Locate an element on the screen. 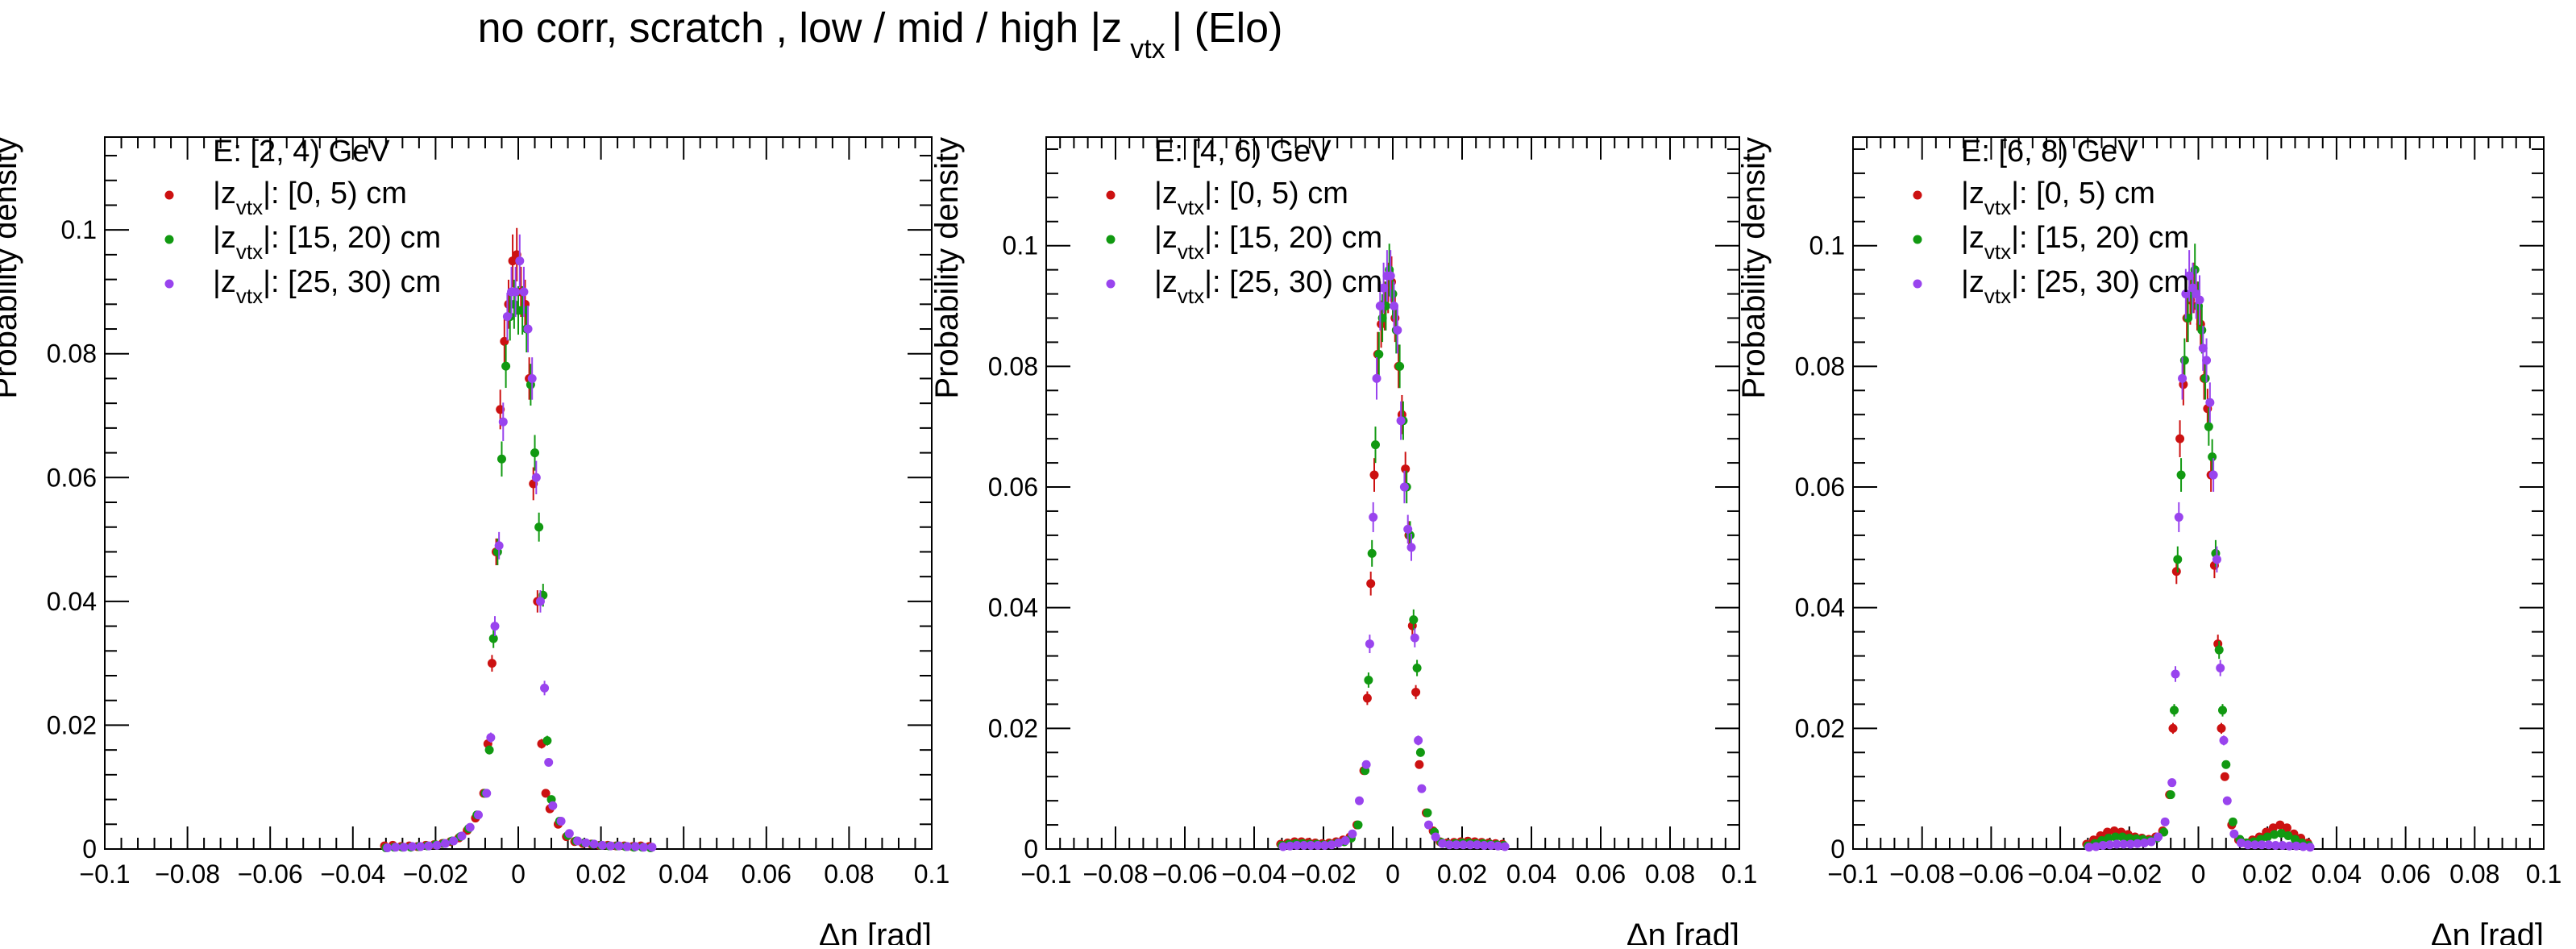  y-axis-title: Probability density is located at coordinates (947, 268).